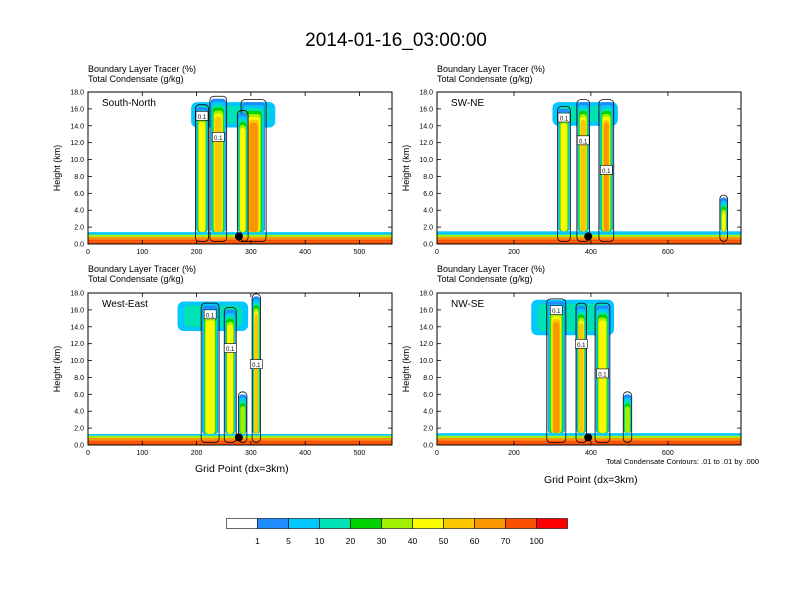  What do you see at coordinates (257, 541) in the screenshot?
I see `colorbar-label: 1` at bounding box center [257, 541].